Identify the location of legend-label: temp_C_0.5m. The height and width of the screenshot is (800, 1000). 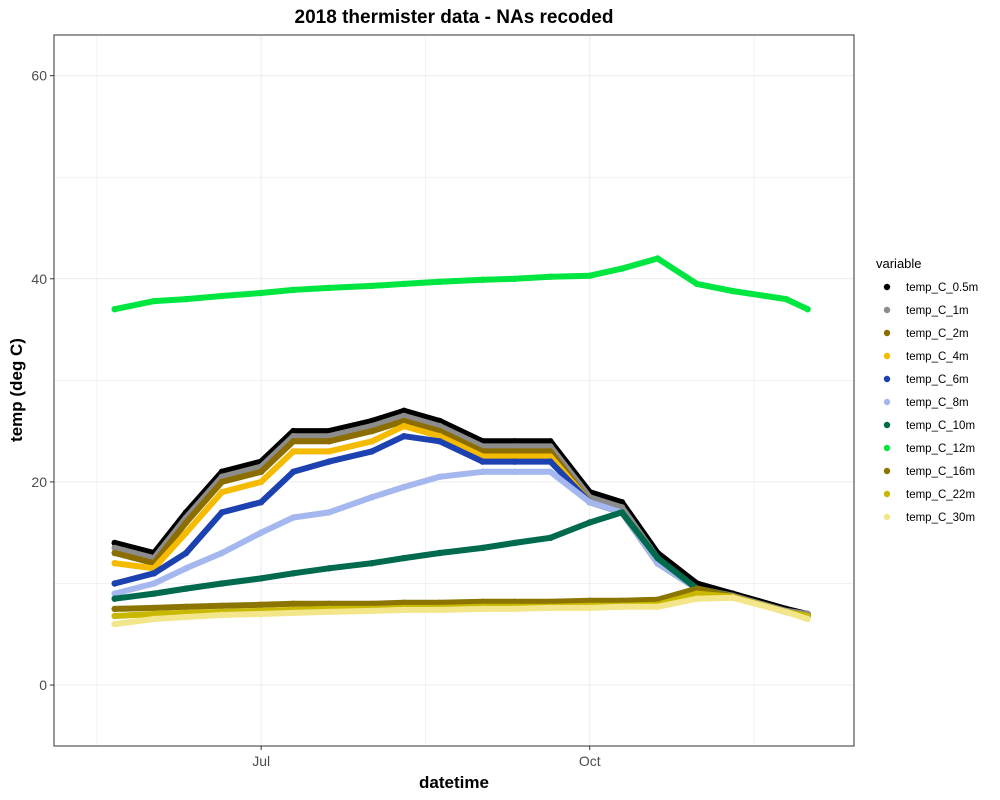
(942, 288).